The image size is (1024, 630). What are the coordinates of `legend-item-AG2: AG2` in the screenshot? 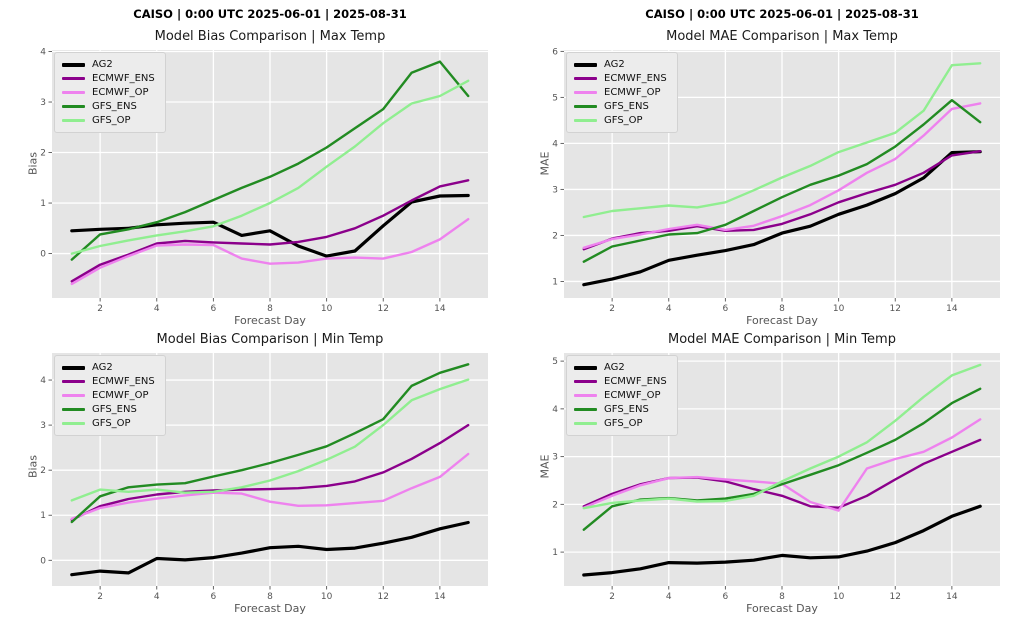 It's located at (108, 64).